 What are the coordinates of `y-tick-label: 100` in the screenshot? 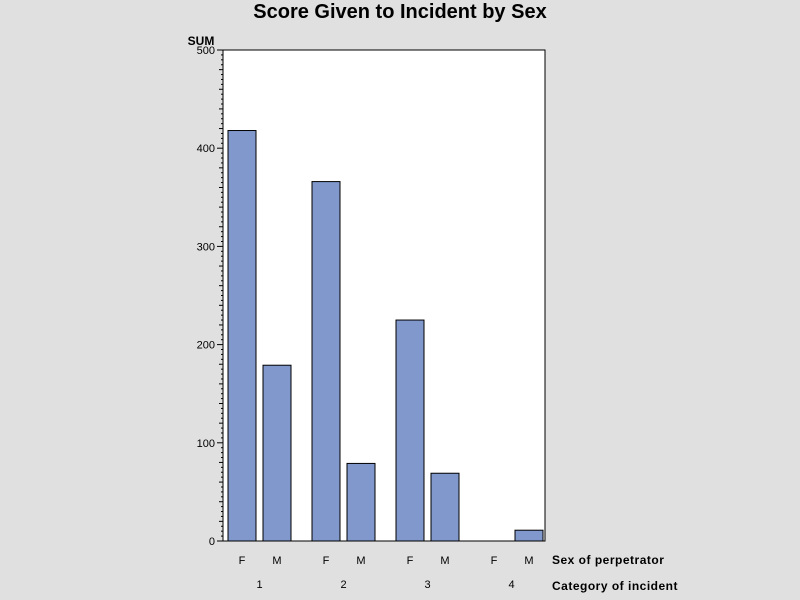 It's located at (206, 444).